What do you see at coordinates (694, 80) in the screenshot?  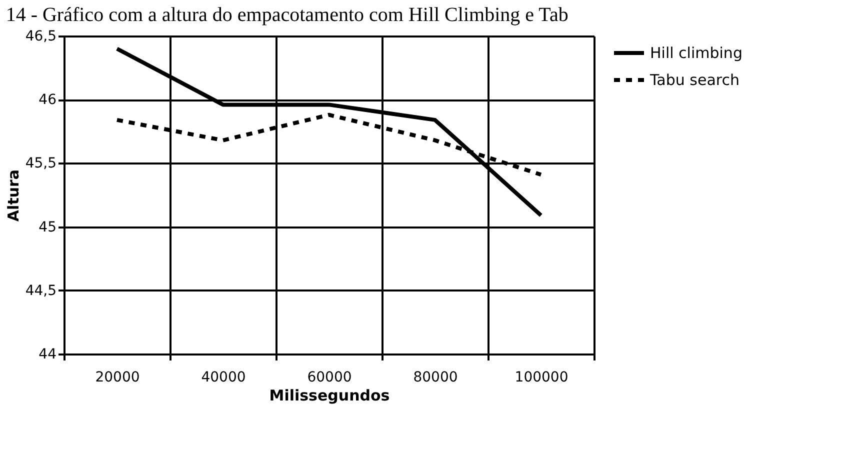 I see `legend-label: Tabu search` at bounding box center [694, 80].